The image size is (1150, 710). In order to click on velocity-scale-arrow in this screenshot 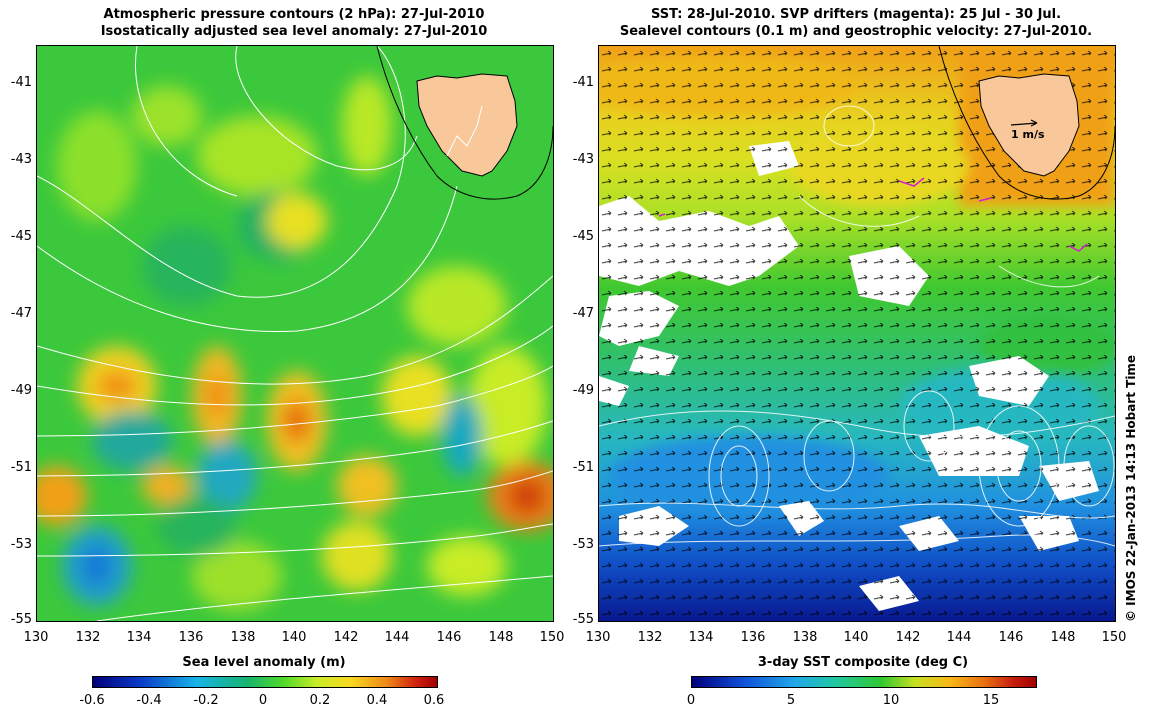, I will do `click(1024, 123)`.